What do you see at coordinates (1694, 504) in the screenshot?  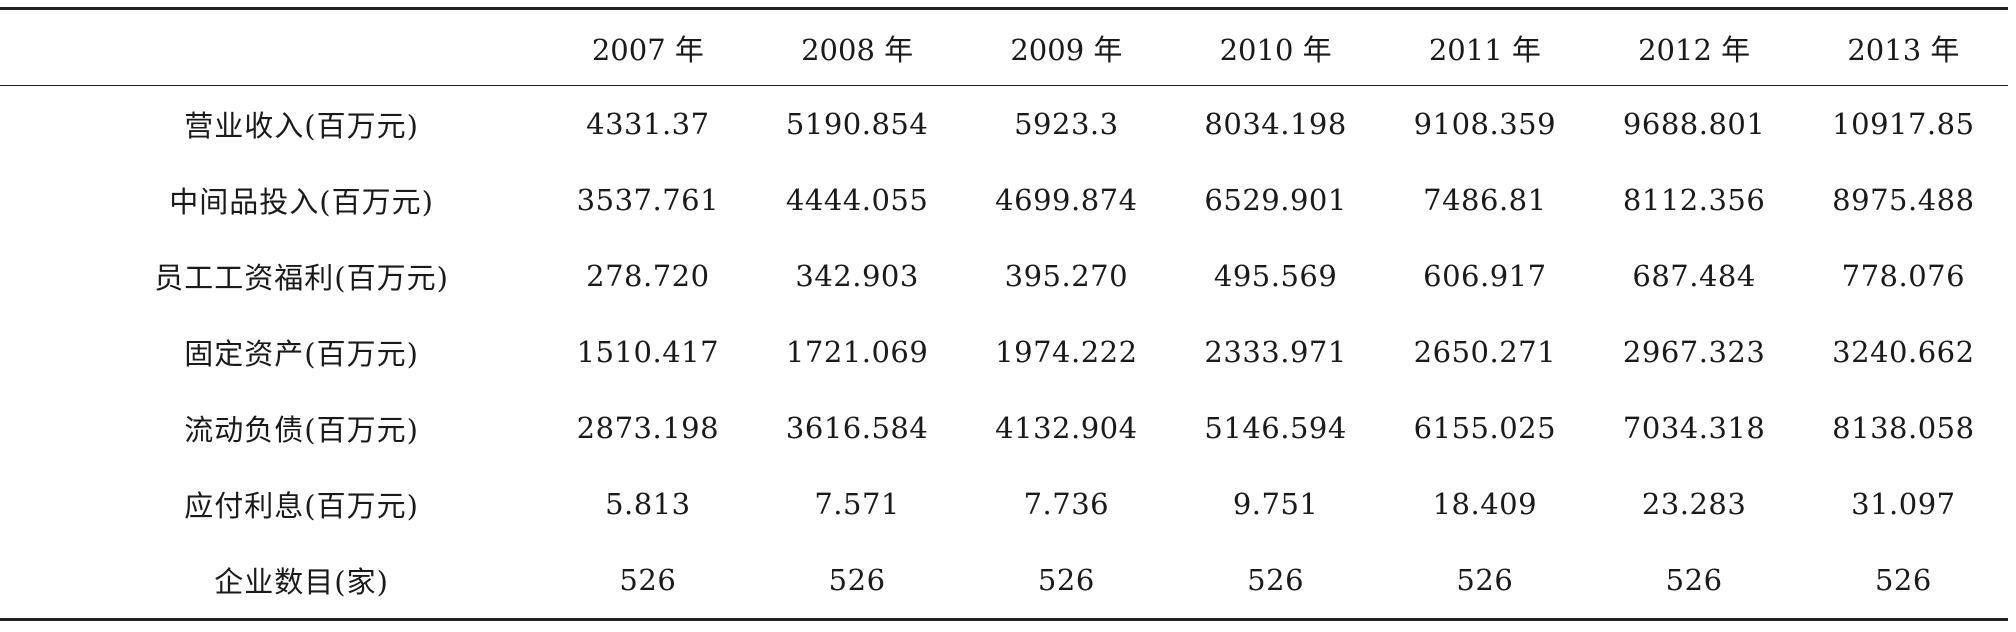 I see `table-cell: 23.283` at bounding box center [1694, 504].